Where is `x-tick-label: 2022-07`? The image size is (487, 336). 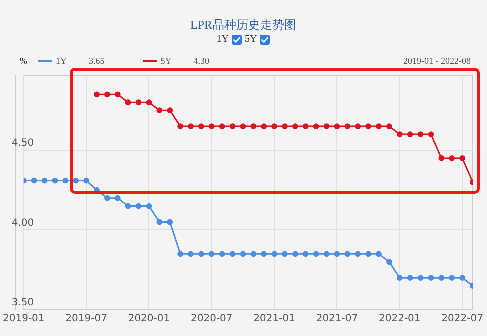 x-tick-label: 2022-07 is located at coordinates (463, 319).